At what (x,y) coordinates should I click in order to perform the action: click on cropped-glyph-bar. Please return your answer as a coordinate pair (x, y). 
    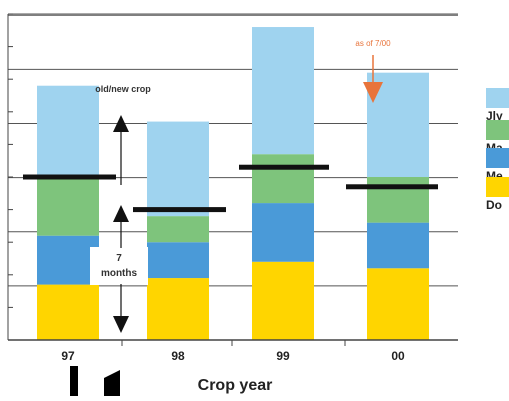
    Looking at the image, I should click on (74, 381).